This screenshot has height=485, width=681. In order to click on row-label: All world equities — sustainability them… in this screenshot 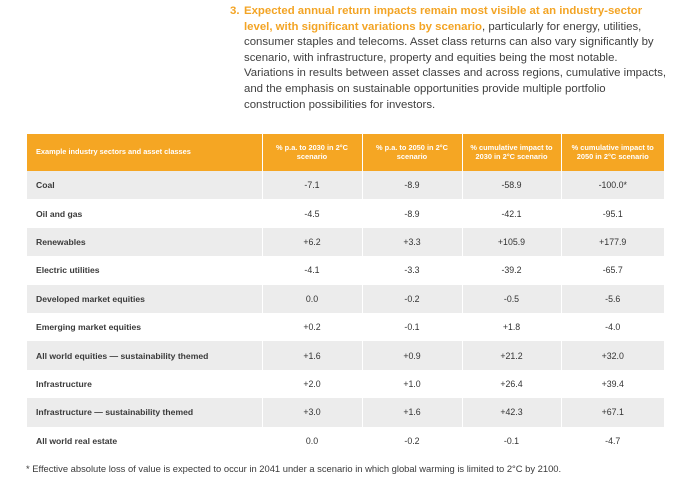, I will do `click(145, 355)`.